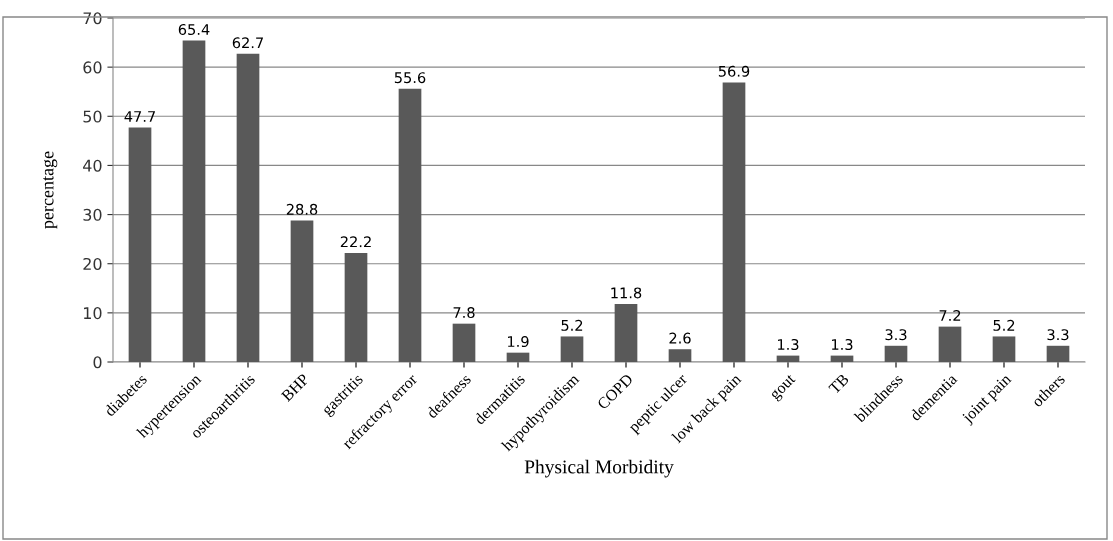 This screenshot has height=541, width=1113. I want to click on y-tick-label: 60, so click(92, 67).